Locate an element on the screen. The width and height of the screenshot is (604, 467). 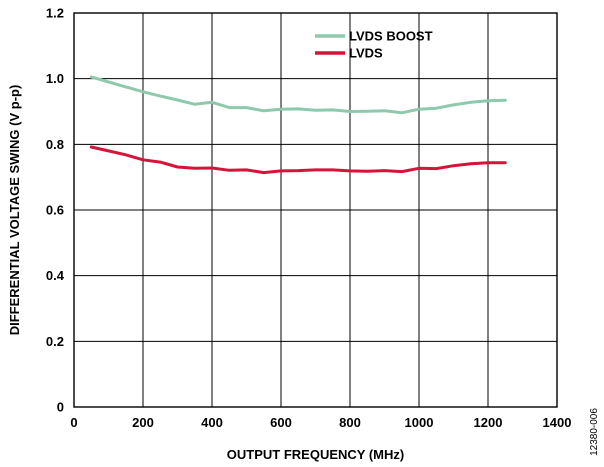
x-tick-label: 800 is located at coordinates (350, 422).